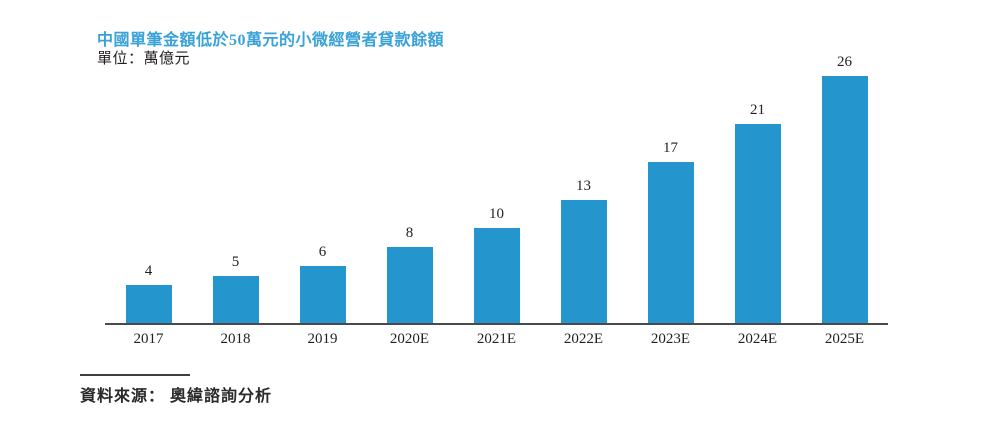  I want to click on x-axis-tick-label: 2018, so click(235, 339).